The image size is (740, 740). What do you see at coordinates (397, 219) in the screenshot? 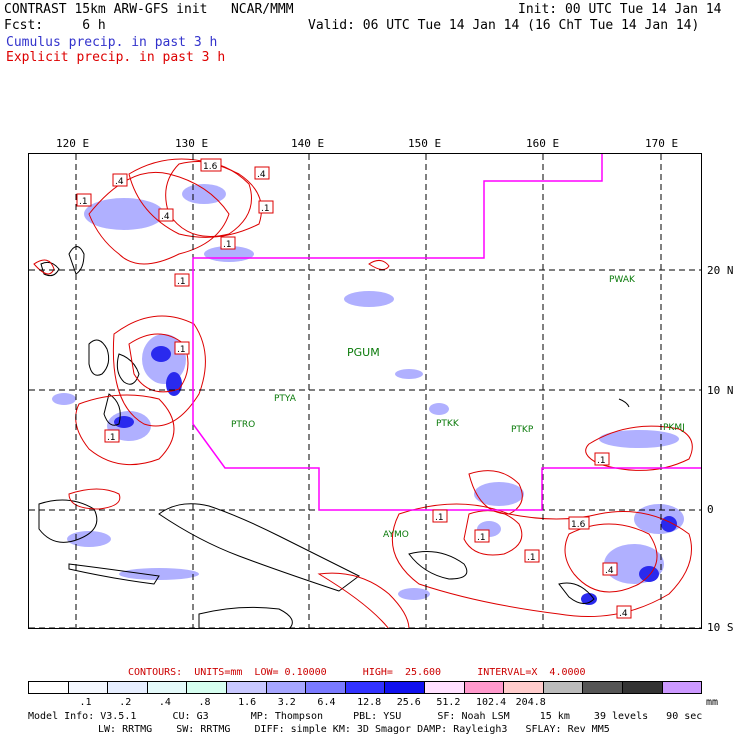
I see `fir-boundary` at bounding box center [397, 219].